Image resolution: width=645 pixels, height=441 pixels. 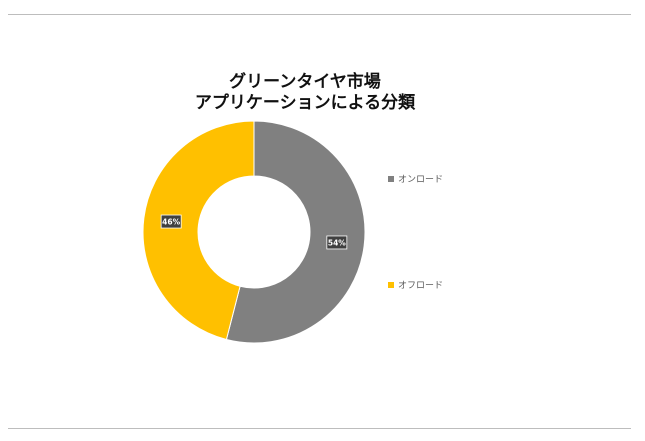 I want to click on bottom-divider, so click(x=319, y=428).